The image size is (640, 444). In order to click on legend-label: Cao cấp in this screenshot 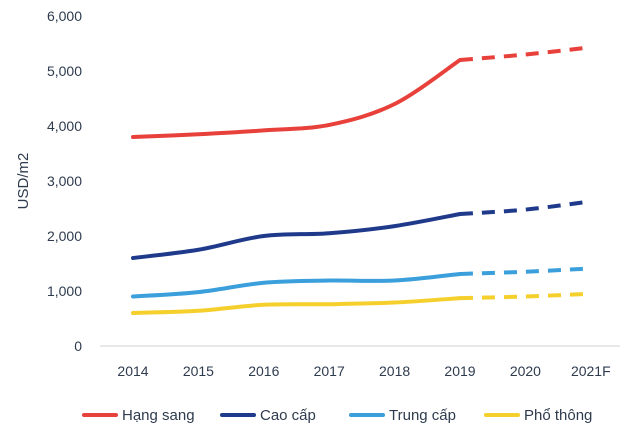, I will do `click(288, 415)`.